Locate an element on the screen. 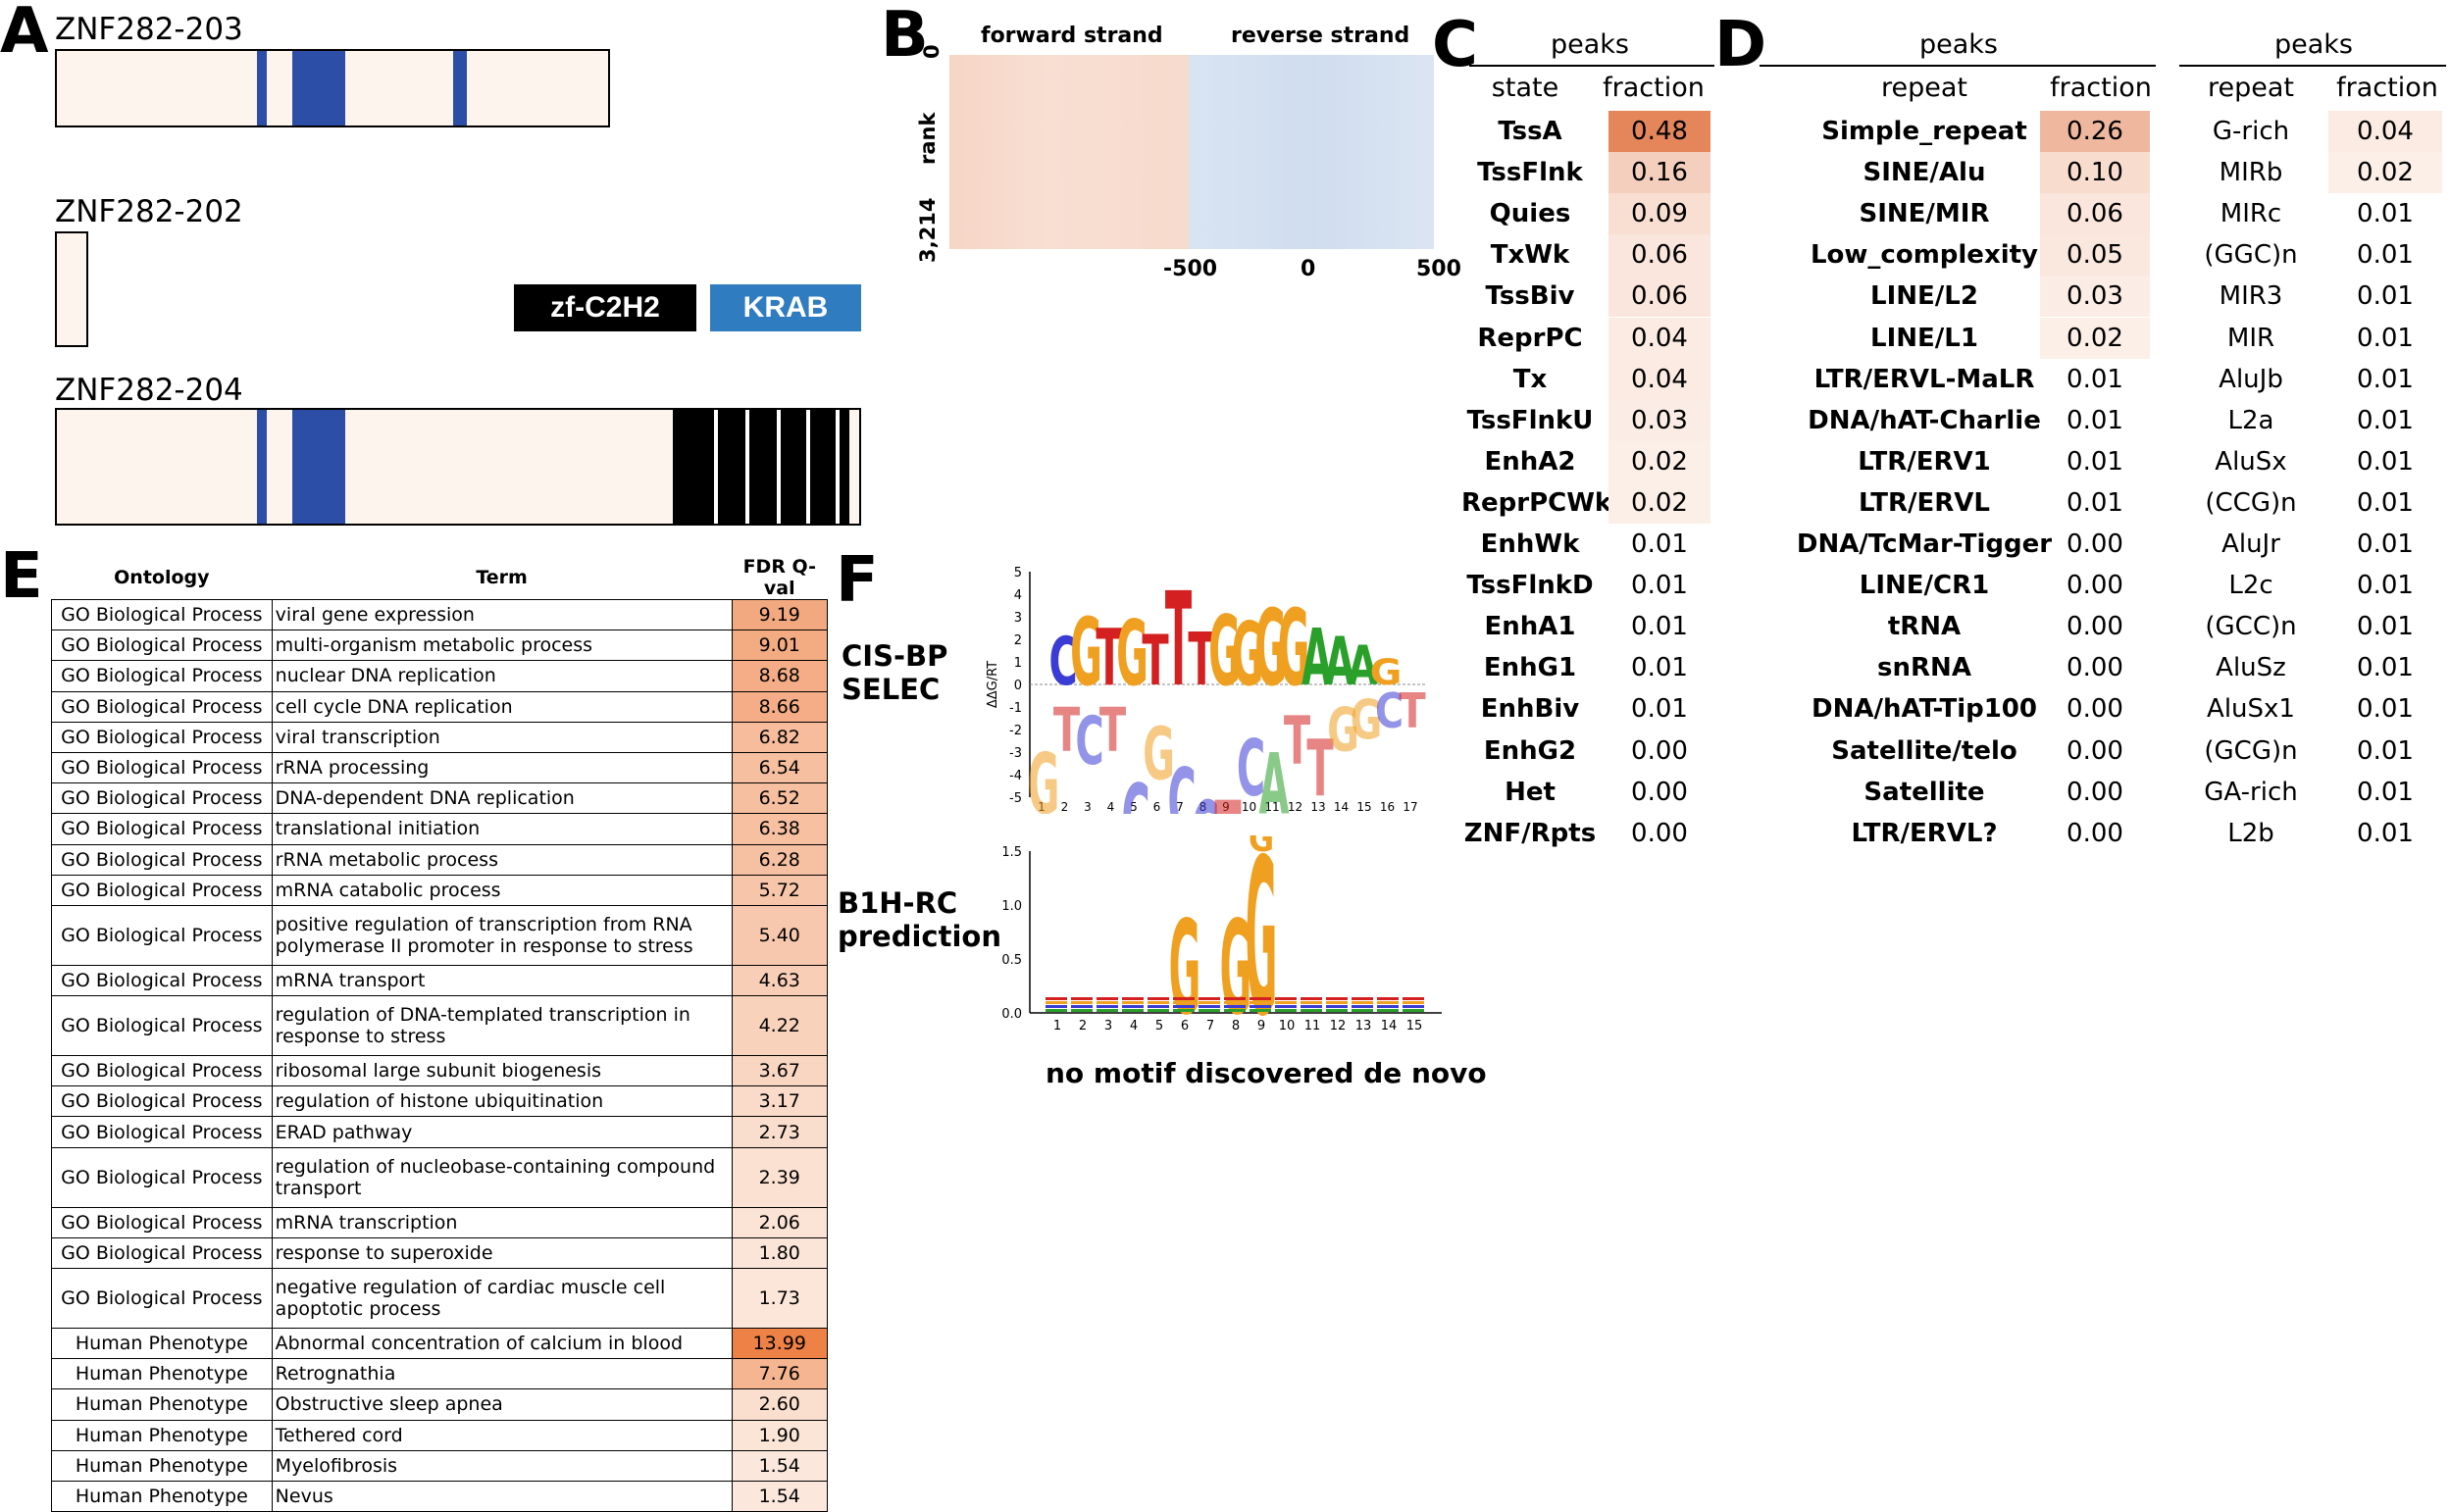  isoform-label-204: ZNF282-204 is located at coordinates (149, 390).